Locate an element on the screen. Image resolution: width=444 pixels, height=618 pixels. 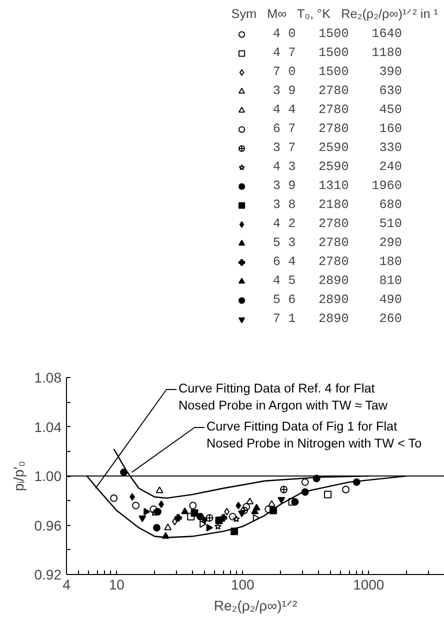
legend-label: 3 7 2590 330 is located at coordinates (337, 147).